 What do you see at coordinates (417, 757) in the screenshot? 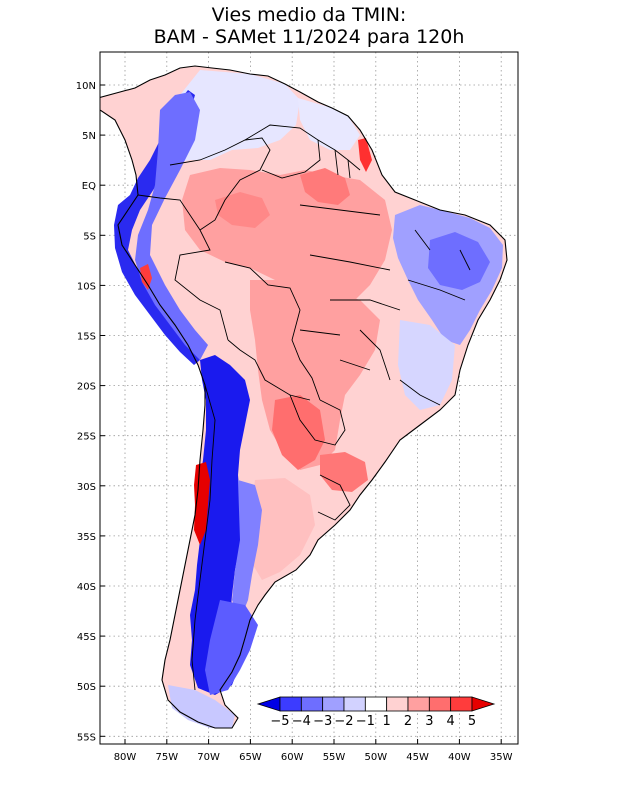
I see `lon-tick-label: 45W` at bounding box center [417, 757].